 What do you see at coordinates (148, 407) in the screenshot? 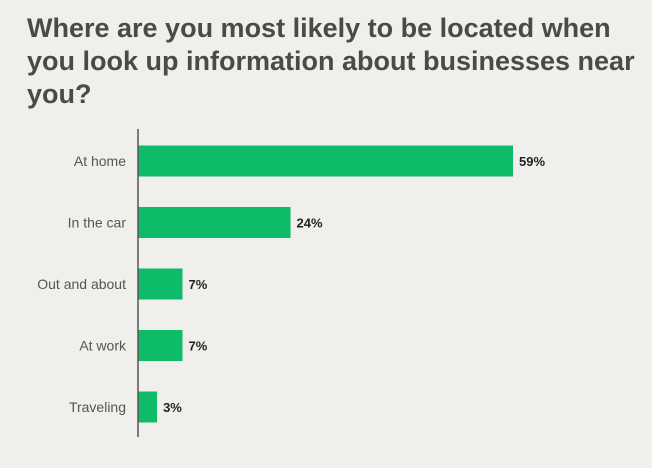
I see `bar-traveling` at bounding box center [148, 407].